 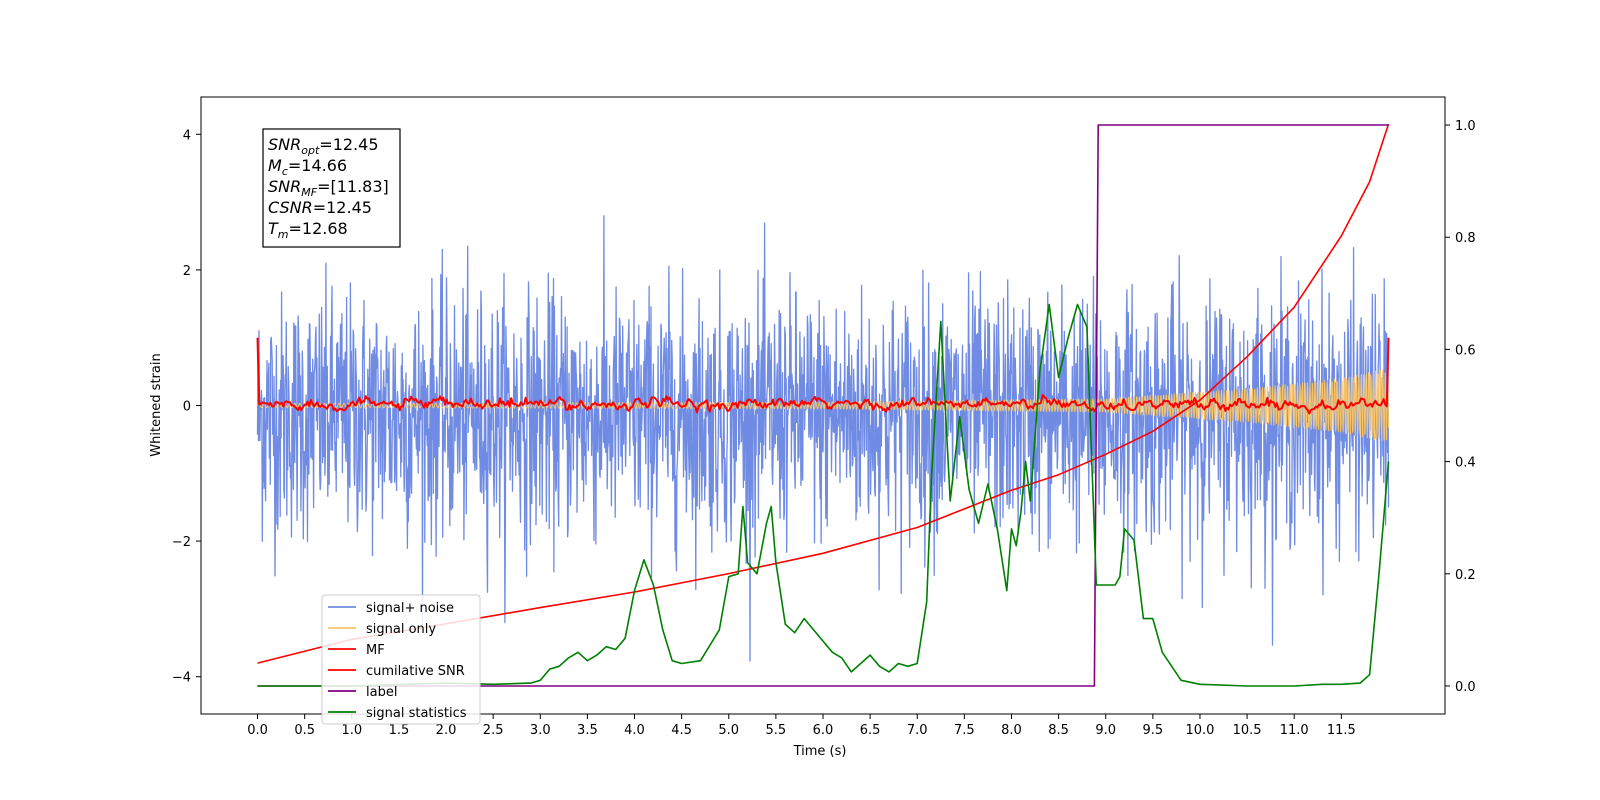 I want to click on legend-label: label, so click(x=381, y=692).